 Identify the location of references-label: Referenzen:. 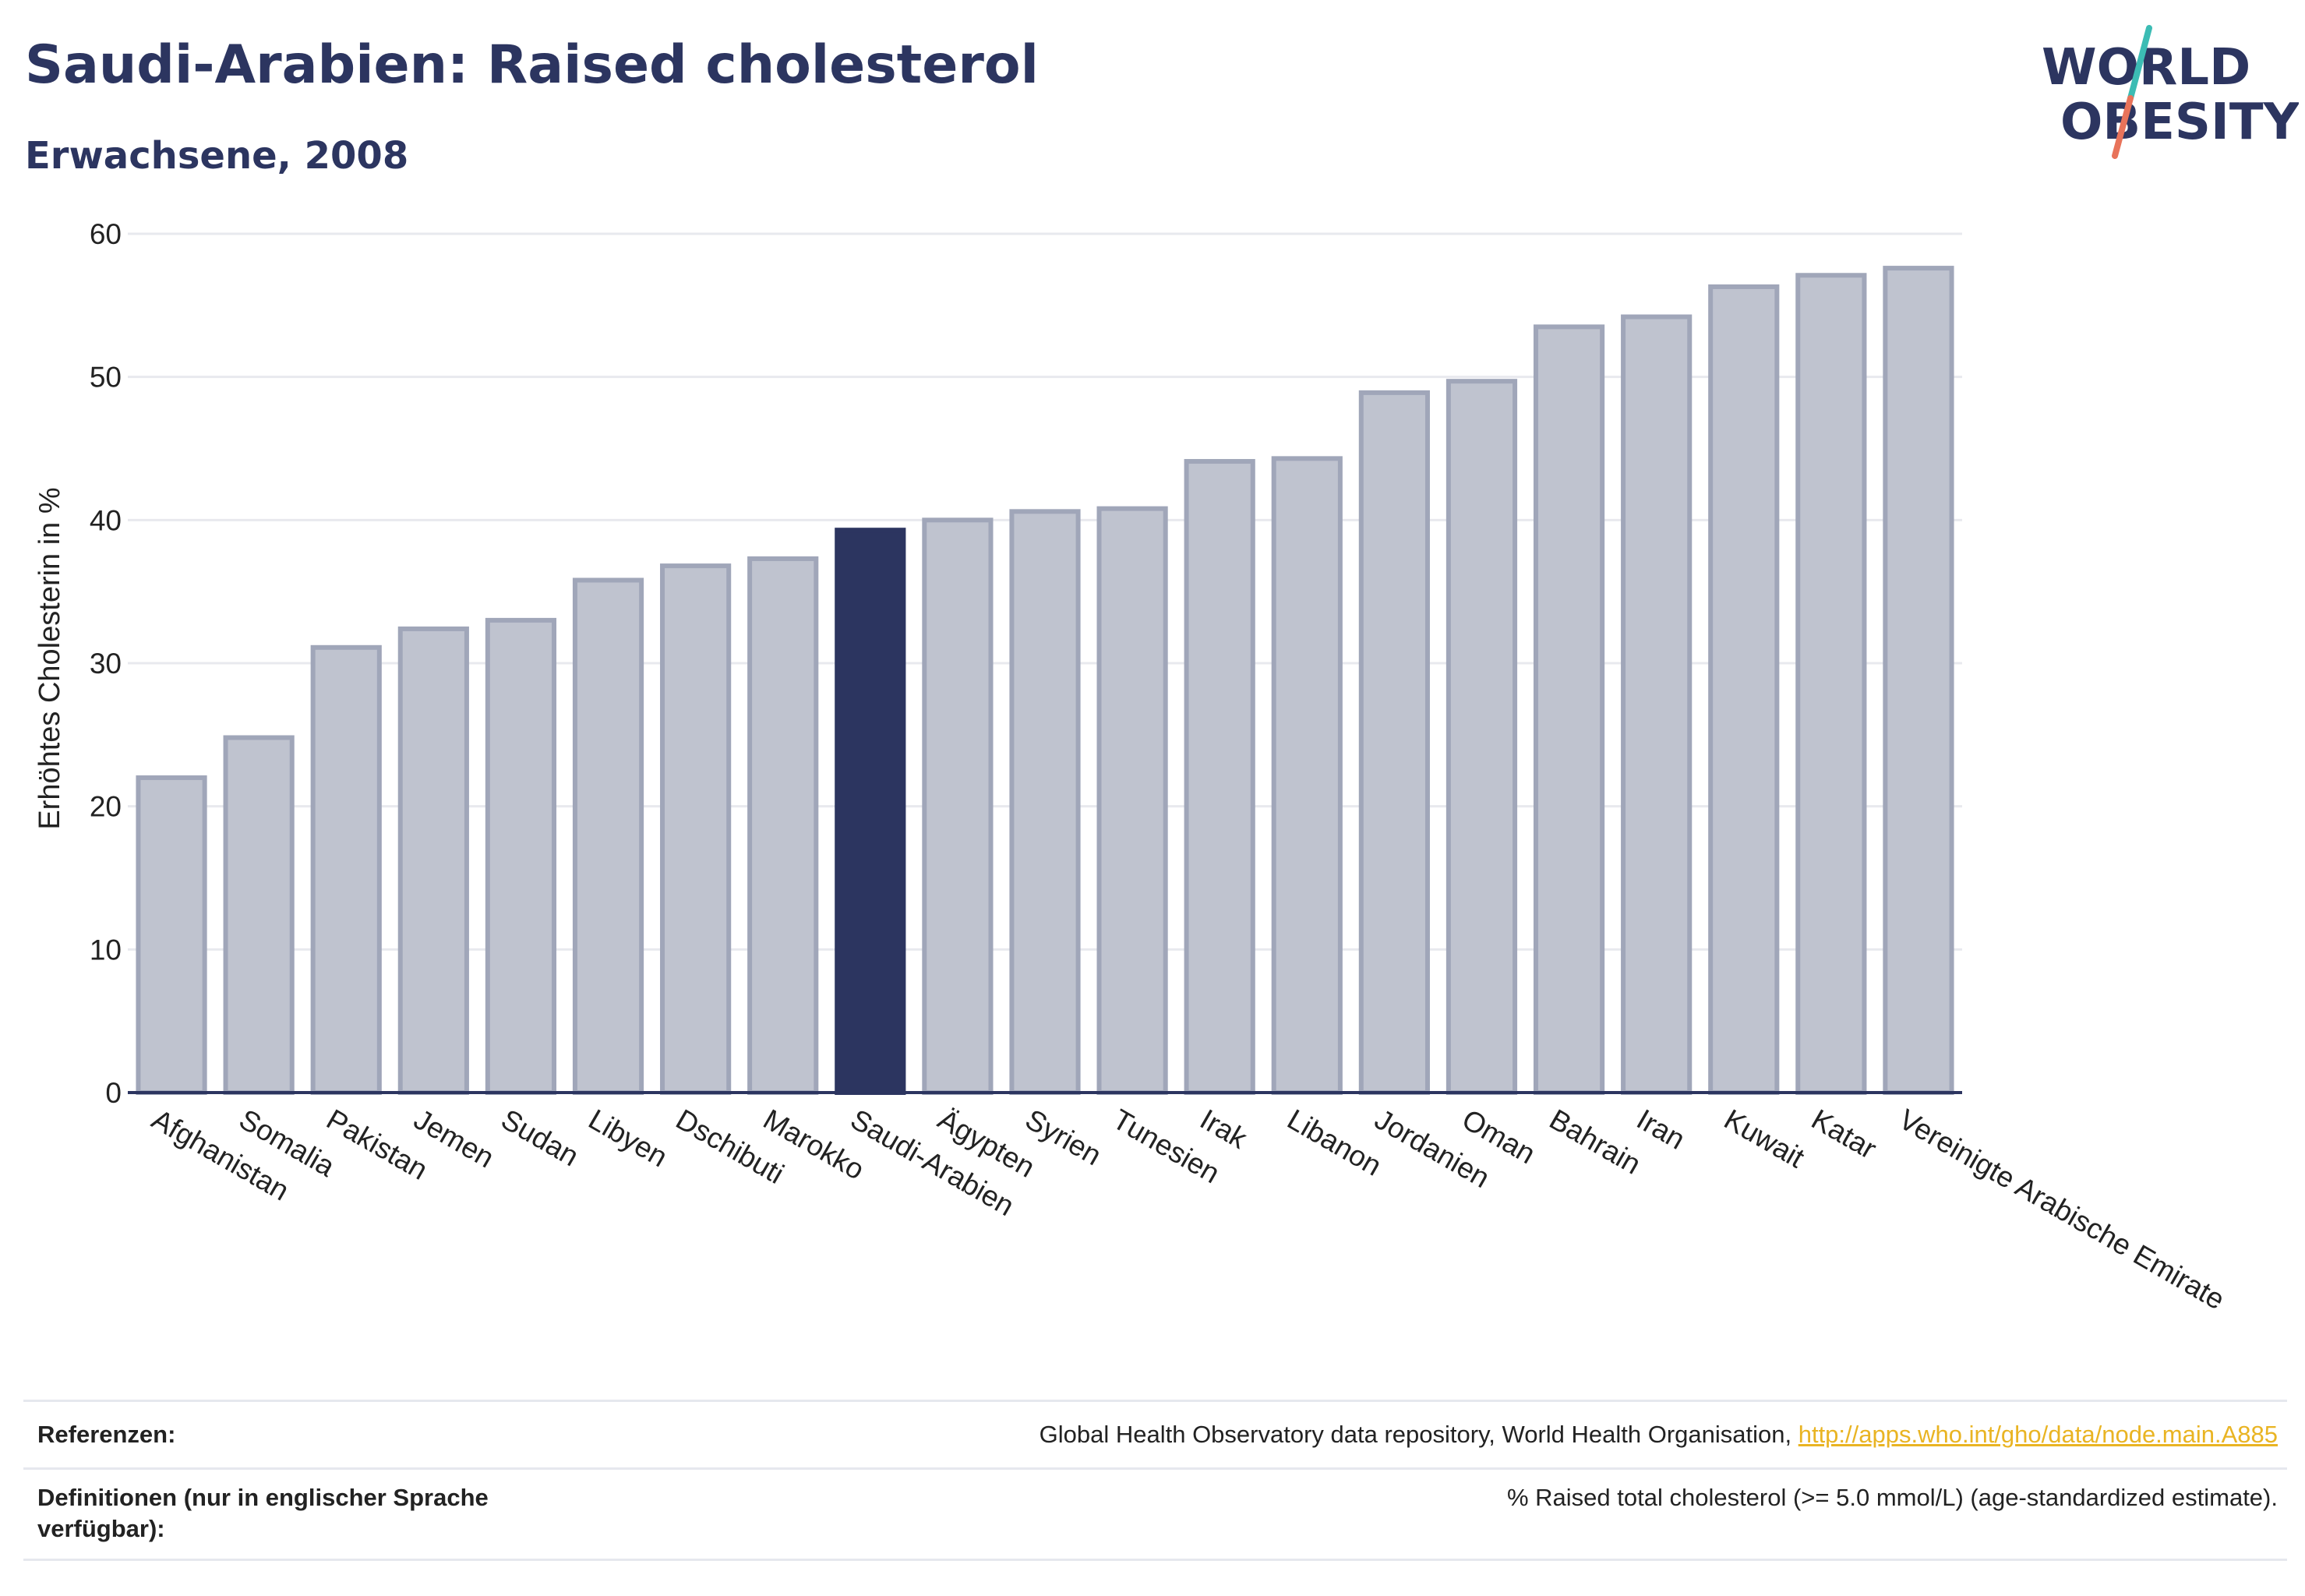
(106, 1434).